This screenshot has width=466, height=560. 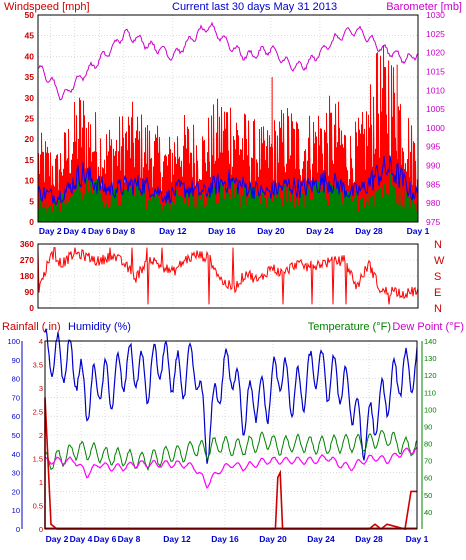 What do you see at coordinates (18, 529) in the screenshot?
I see `humidity-tick-0: 0` at bounding box center [18, 529].